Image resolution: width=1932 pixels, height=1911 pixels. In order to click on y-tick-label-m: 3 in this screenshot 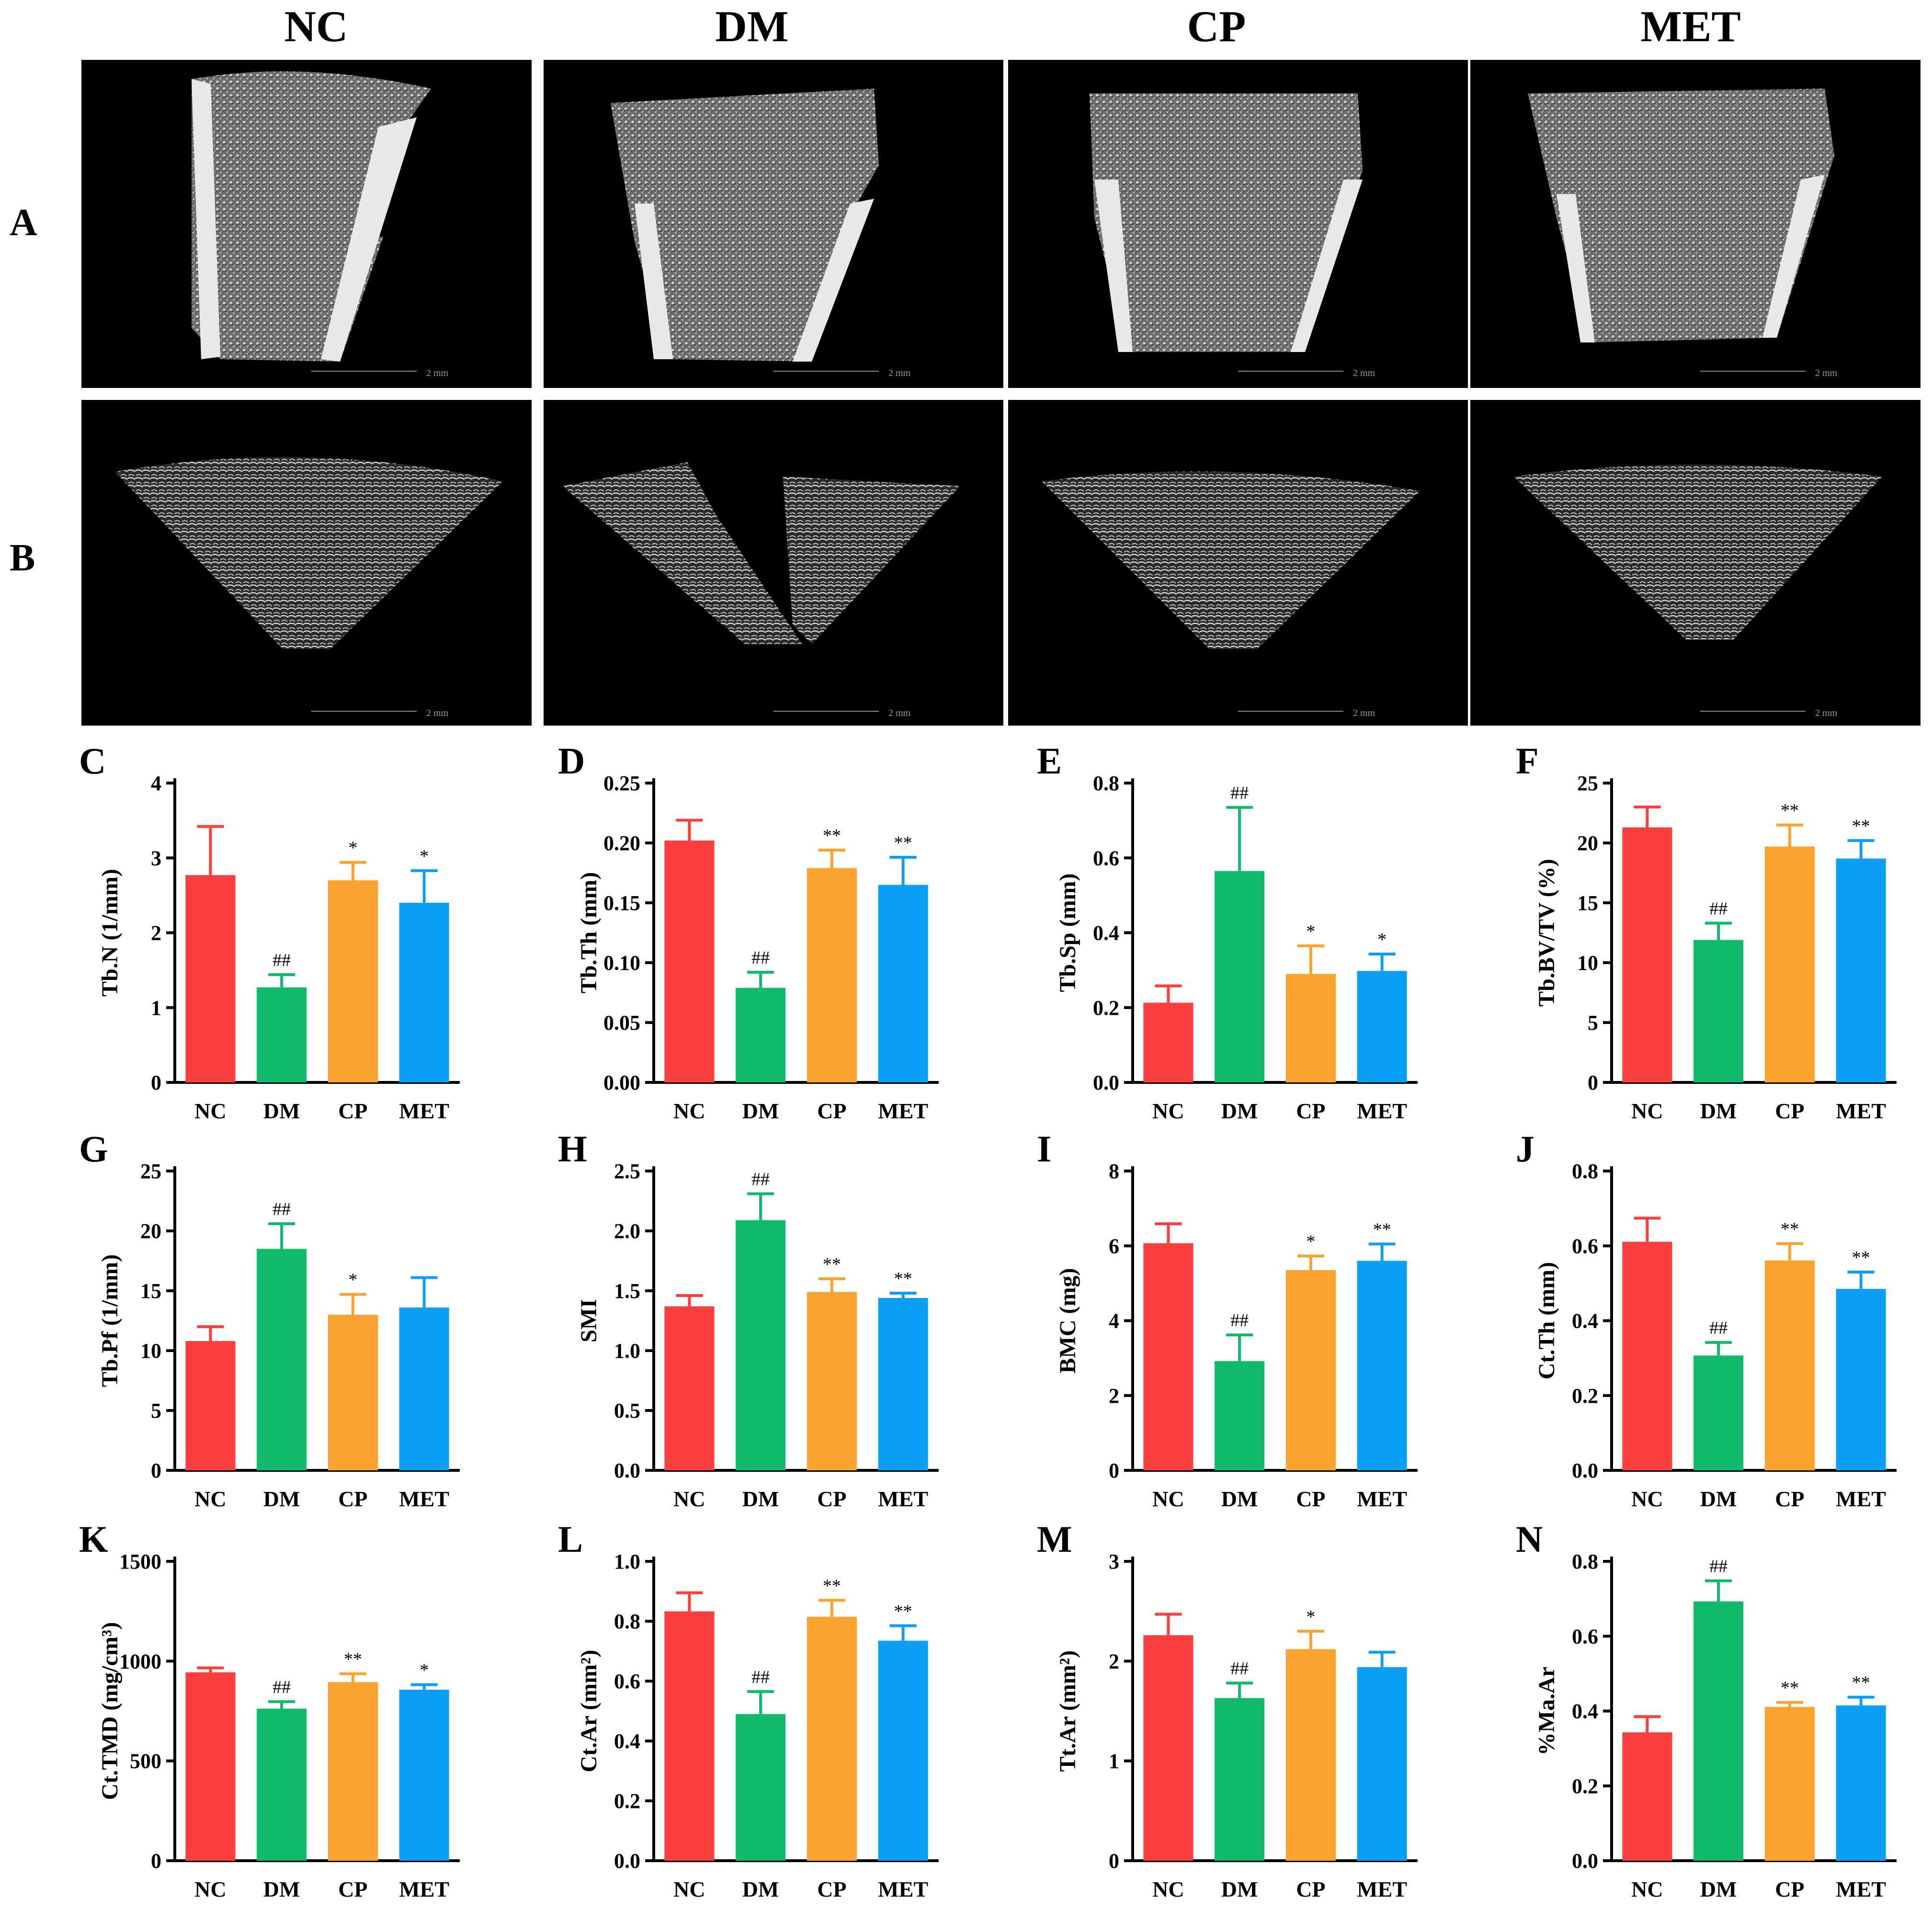, I will do `click(1114, 1561)`.